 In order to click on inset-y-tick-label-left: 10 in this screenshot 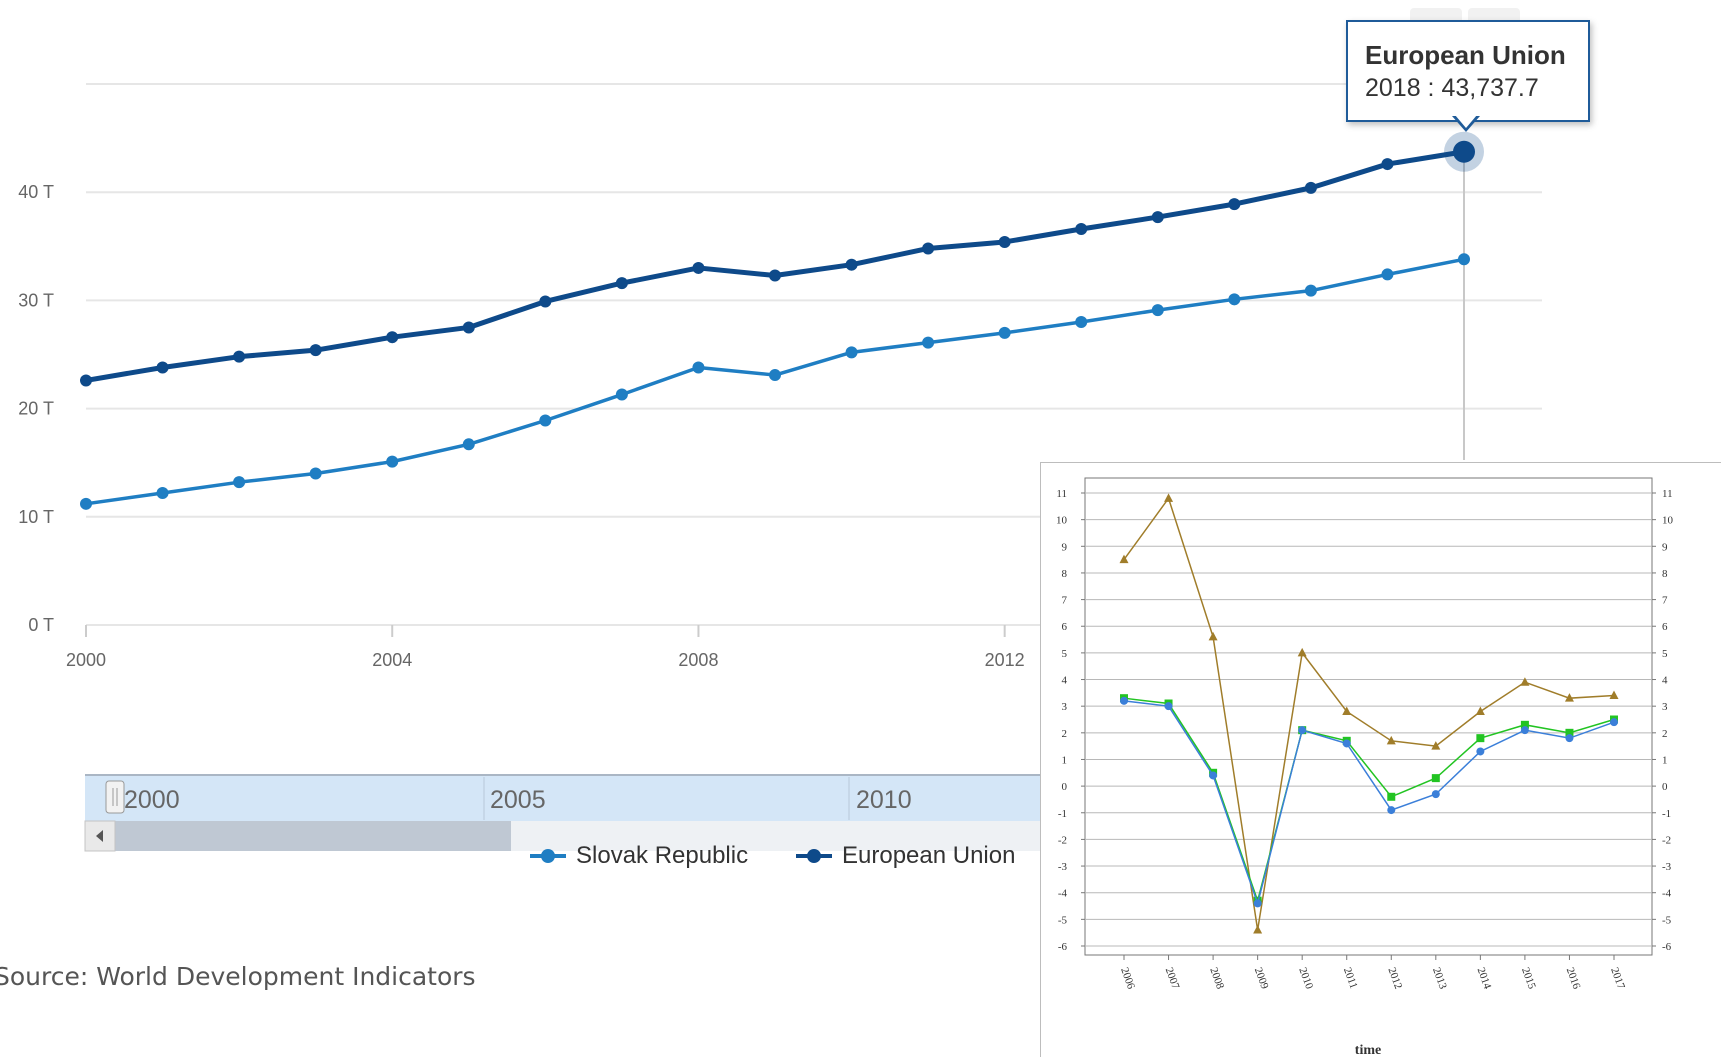, I will do `click(1062, 521)`.